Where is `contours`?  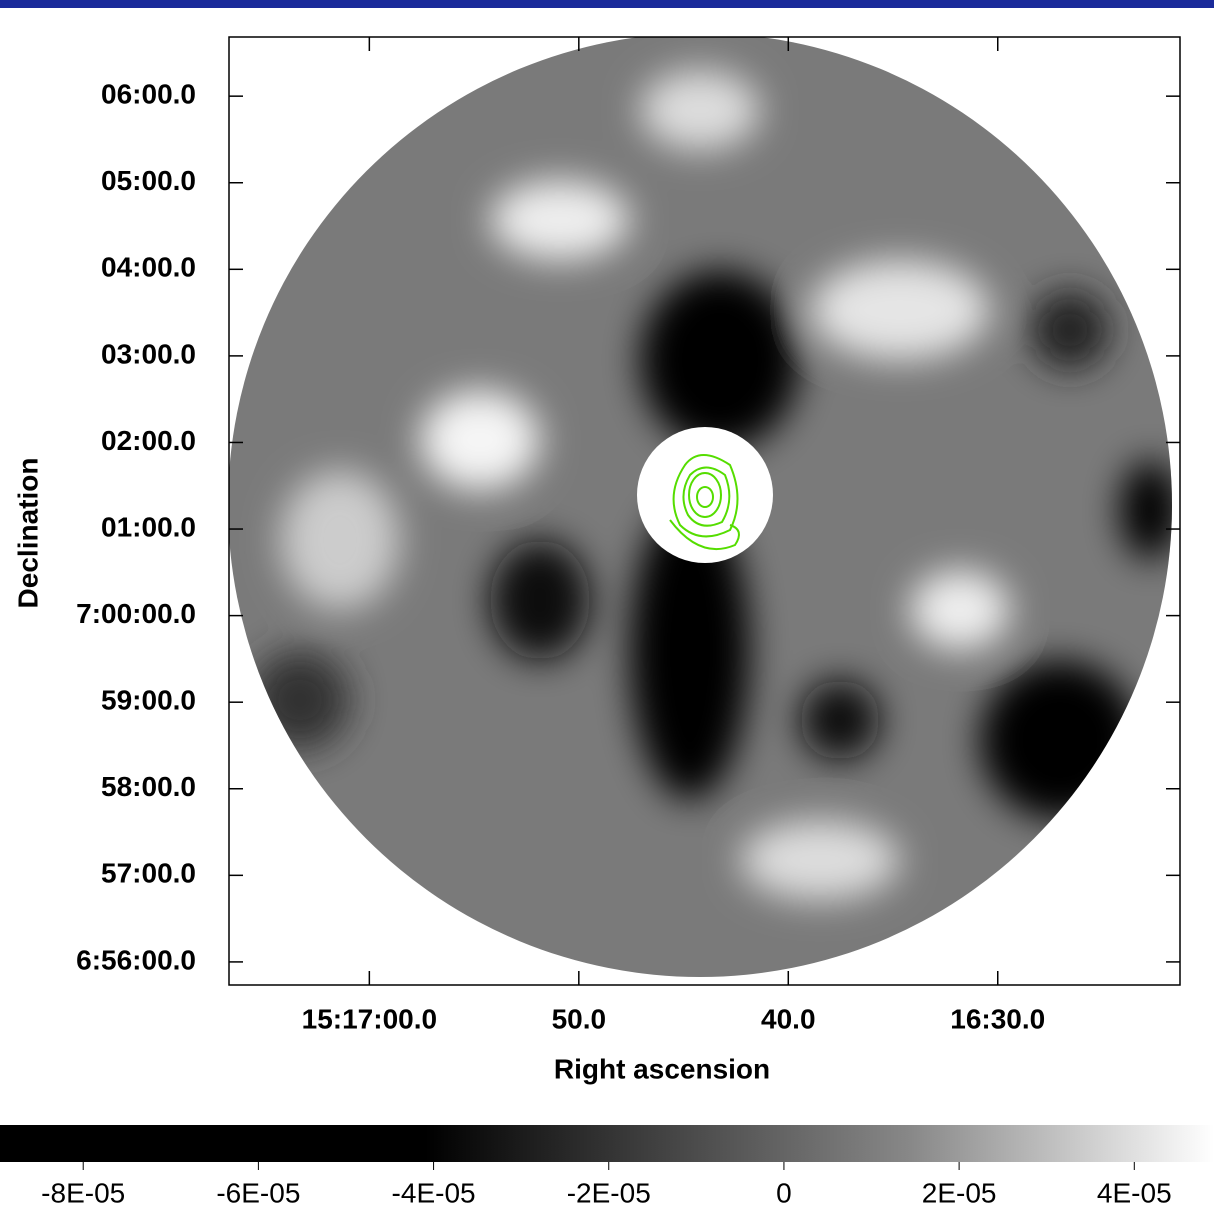
contours is located at coordinates (704, 502).